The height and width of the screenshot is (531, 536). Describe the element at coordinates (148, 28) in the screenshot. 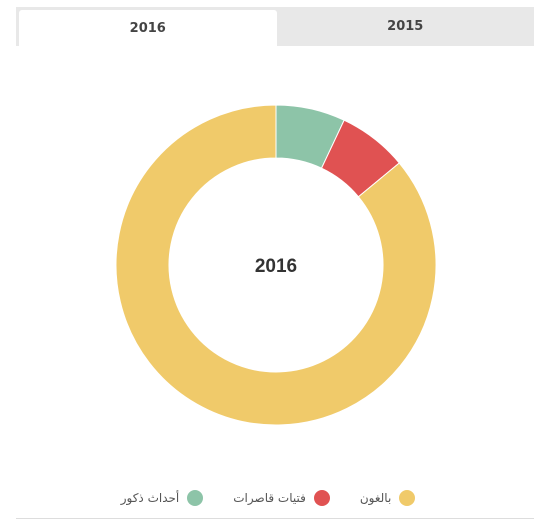

I see `tab-2016: 2016` at that location.